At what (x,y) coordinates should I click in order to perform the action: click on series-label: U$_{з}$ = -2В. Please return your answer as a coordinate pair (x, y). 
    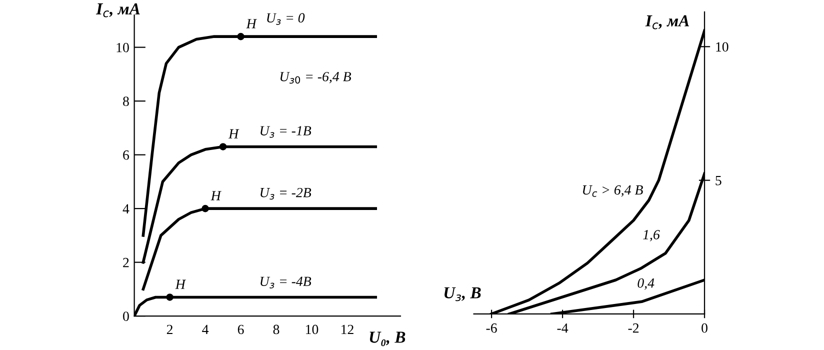
    Looking at the image, I should click on (286, 194).